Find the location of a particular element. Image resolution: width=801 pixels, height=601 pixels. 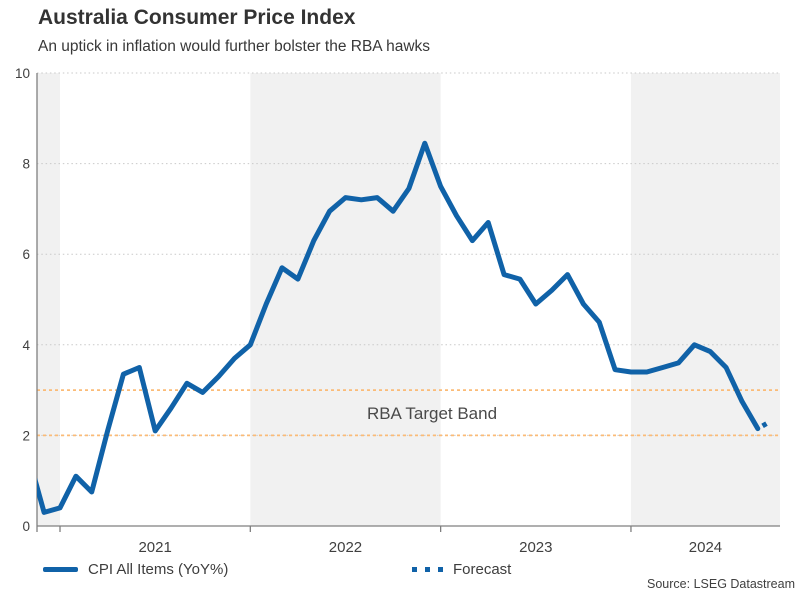

rba-target-band-label: RBA Target Band is located at coordinates (432, 413).